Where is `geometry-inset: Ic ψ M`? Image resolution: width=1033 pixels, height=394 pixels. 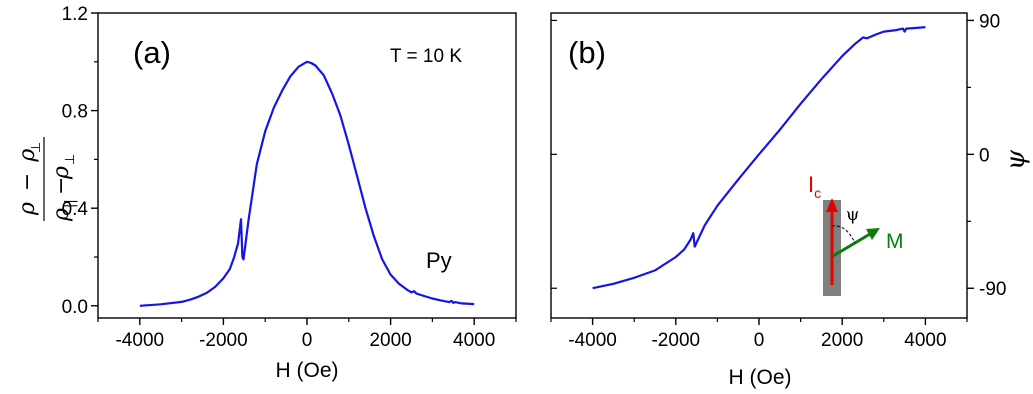
geometry-inset: Ic ψ M is located at coordinates (856, 234).